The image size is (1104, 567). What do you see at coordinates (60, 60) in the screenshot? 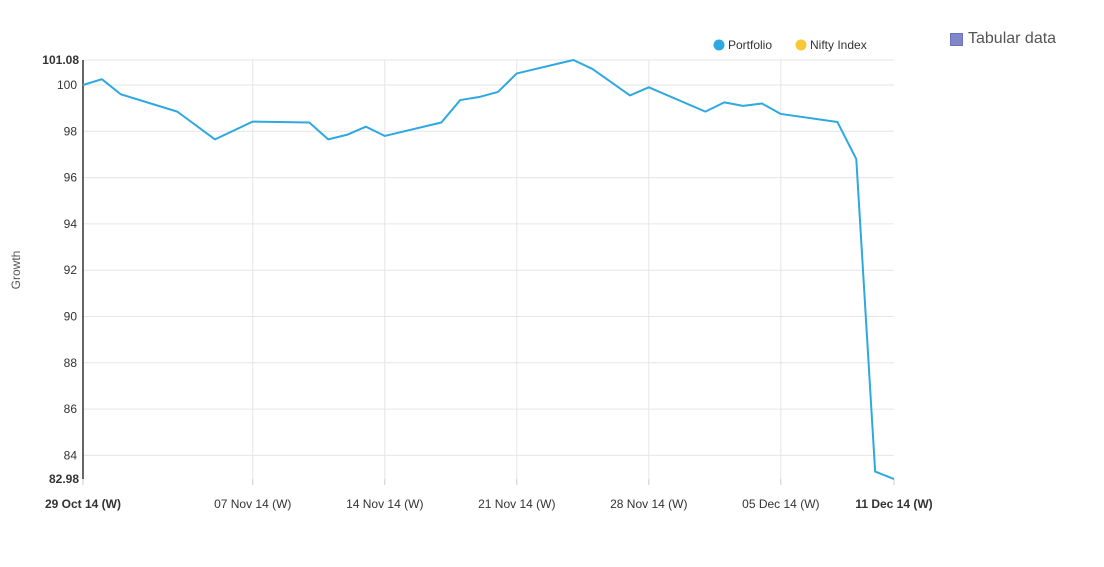
I see `y-max-label: 101.08` at bounding box center [60, 60].